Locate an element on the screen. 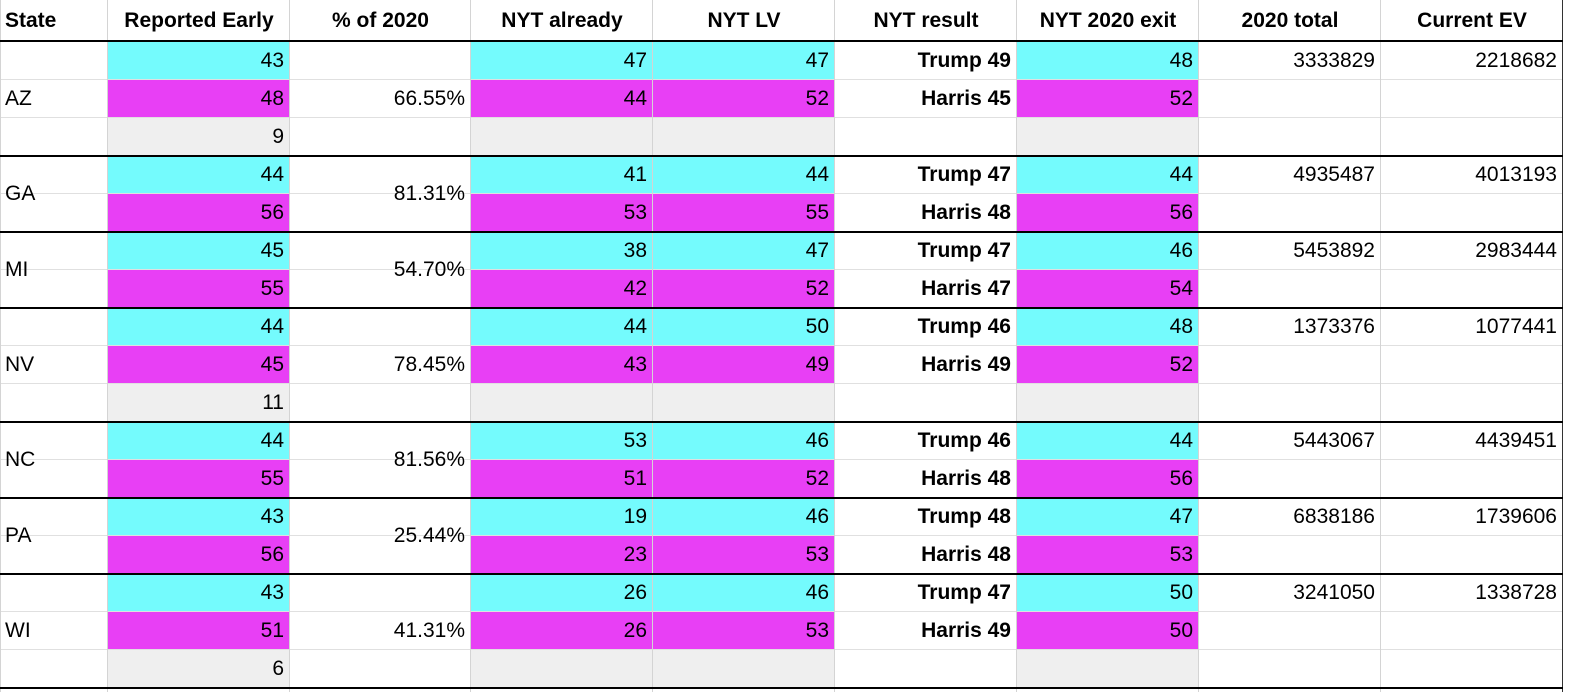 This screenshot has height=692, width=1570. state: AZ is located at coordinates (18, 98).